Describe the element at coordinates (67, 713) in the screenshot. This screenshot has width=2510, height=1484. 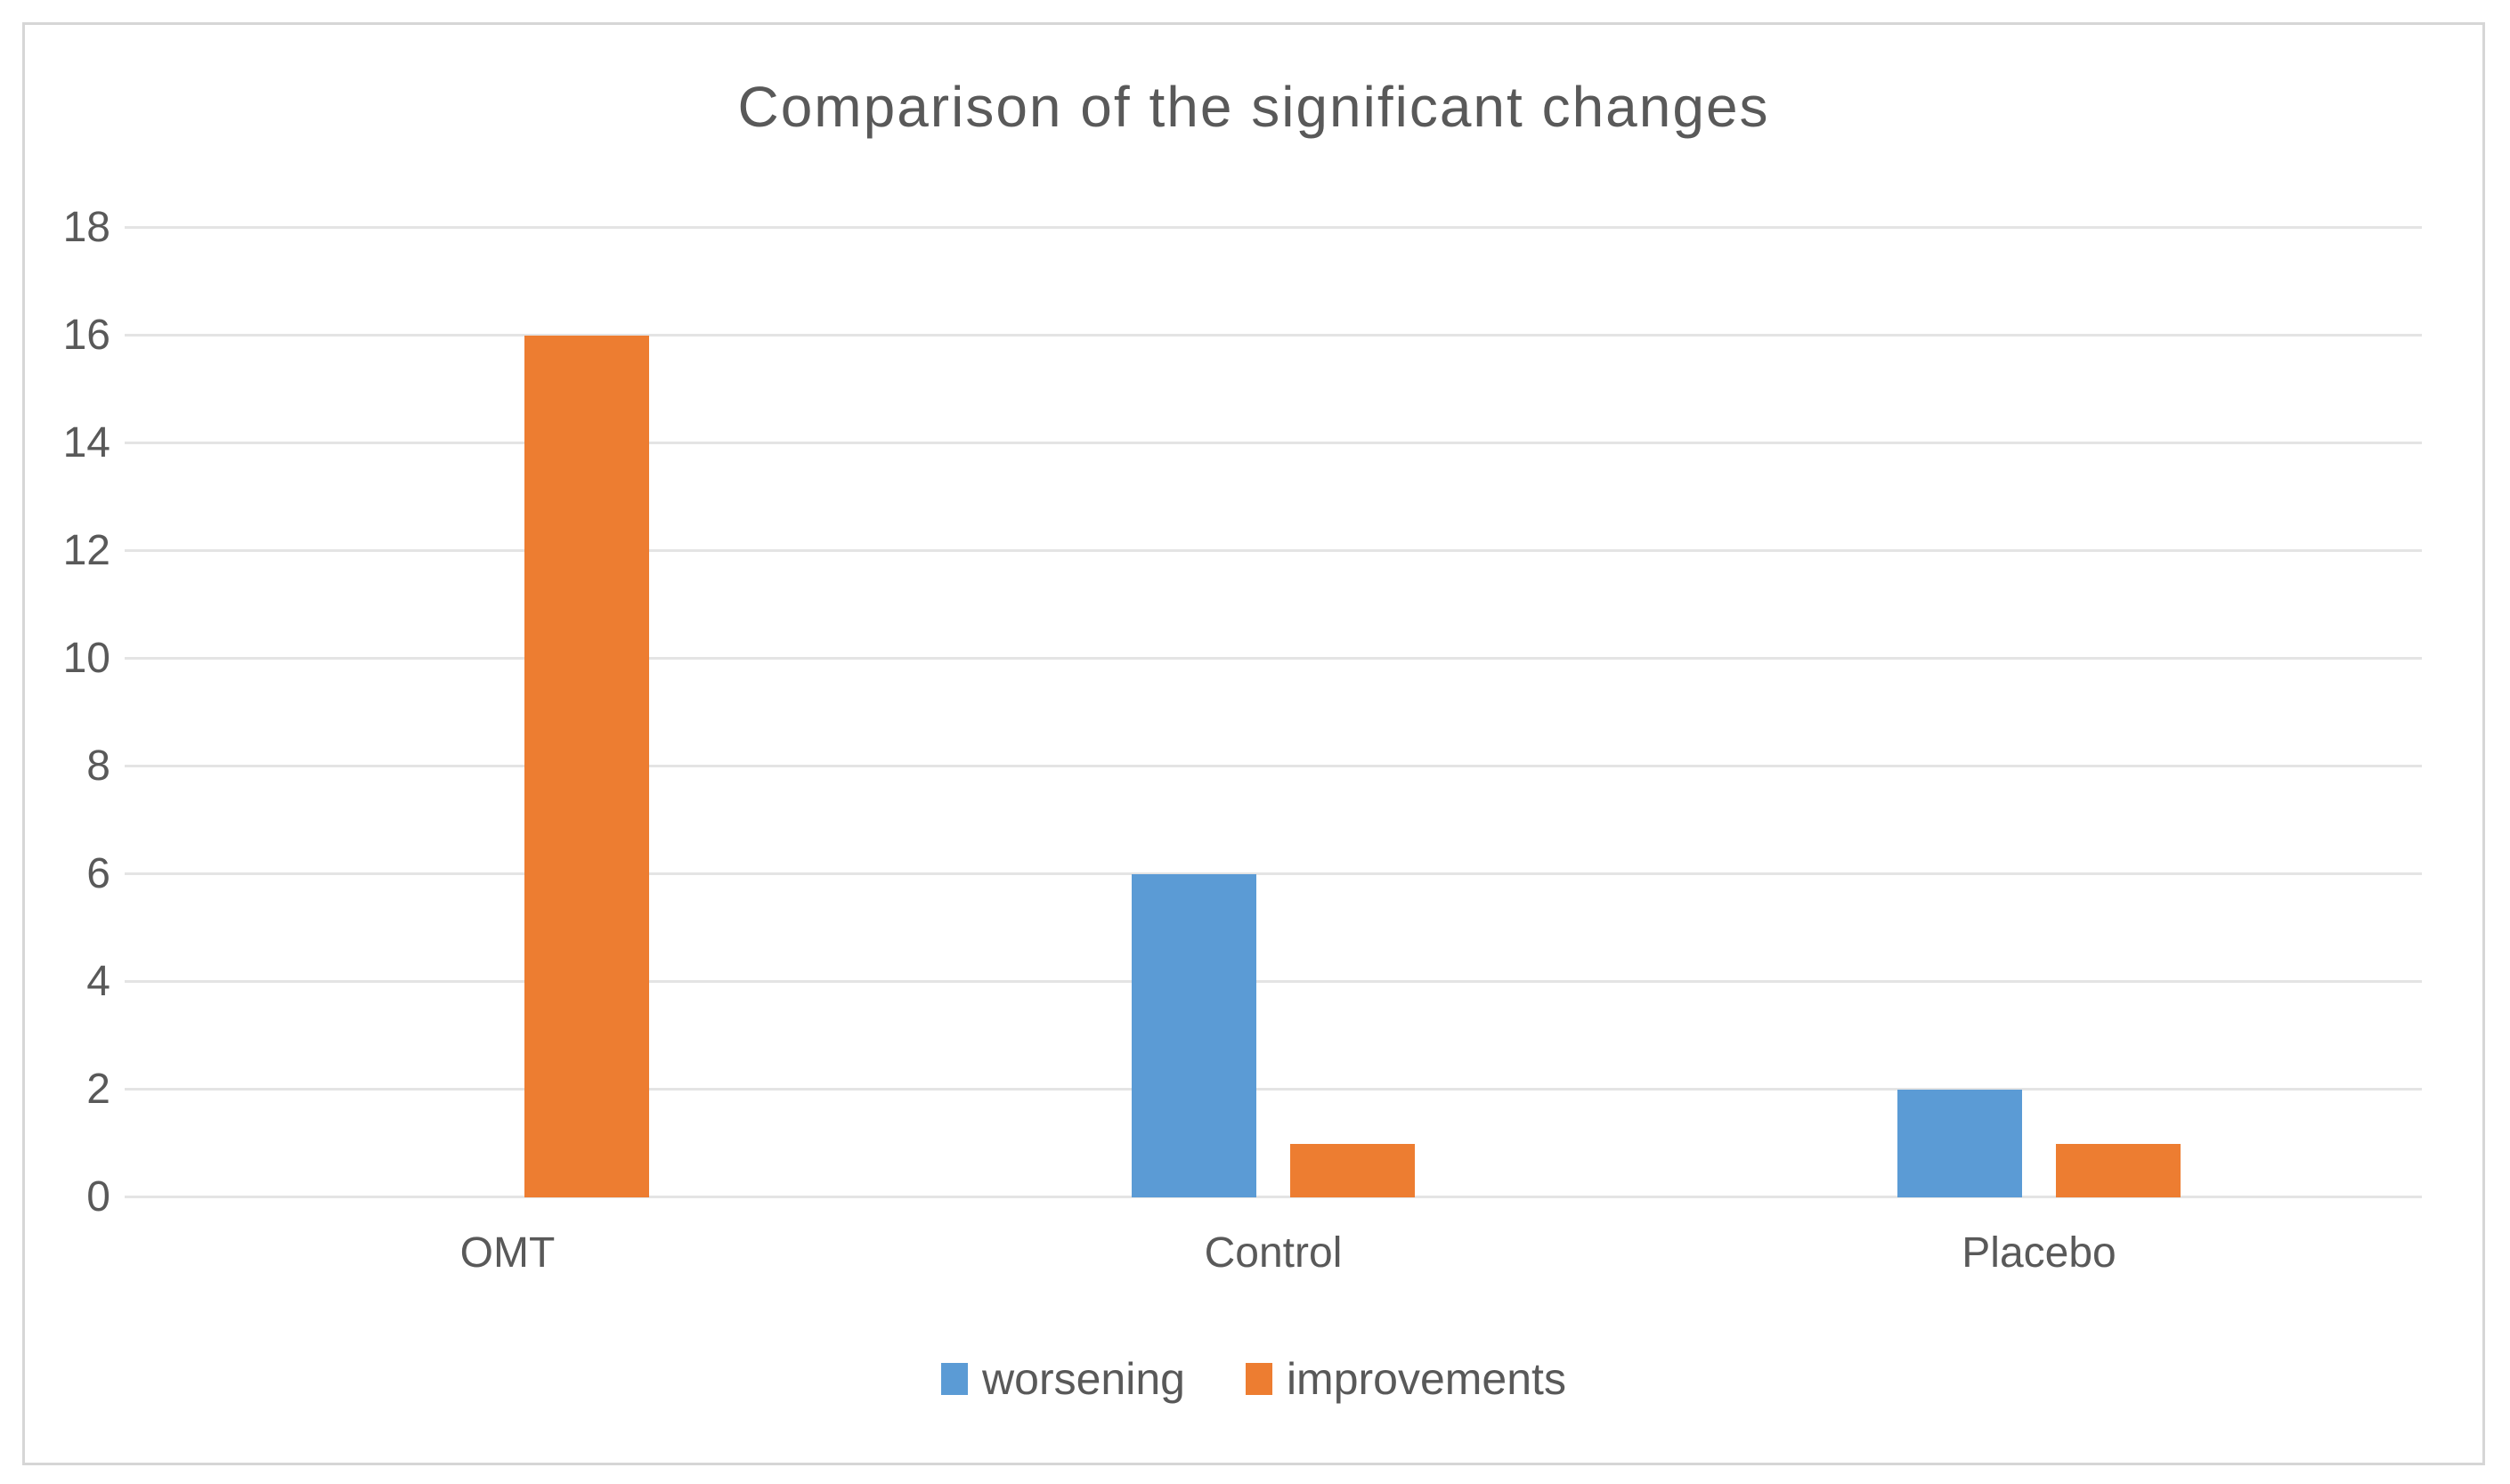
I see `y-axis-labels: 0 2 4 6 8 10 12 14 16 18` at that location.